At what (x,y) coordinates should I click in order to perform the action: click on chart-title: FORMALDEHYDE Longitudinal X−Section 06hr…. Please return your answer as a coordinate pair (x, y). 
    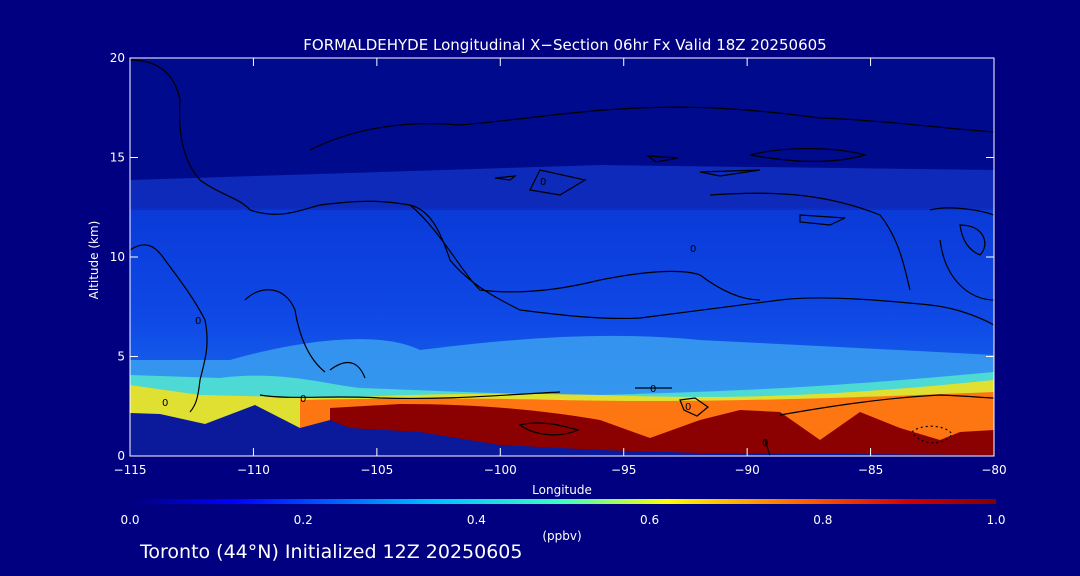
    Looking at the image, I should click on (564, 45).